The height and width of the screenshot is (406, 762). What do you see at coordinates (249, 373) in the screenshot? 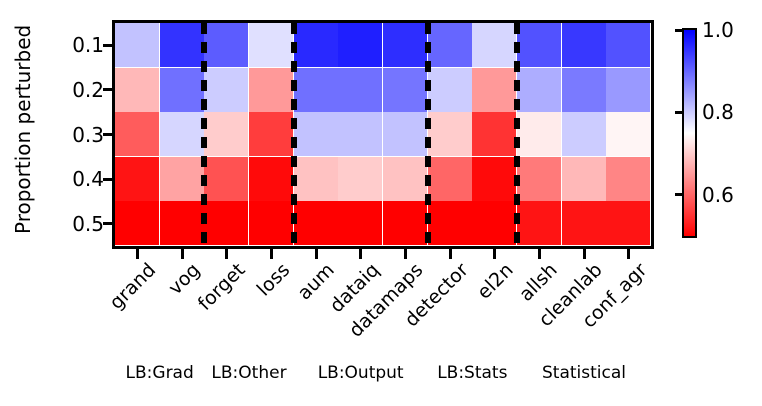
I see `column-group-label: LB:Other` at bounding box center [249, 373].